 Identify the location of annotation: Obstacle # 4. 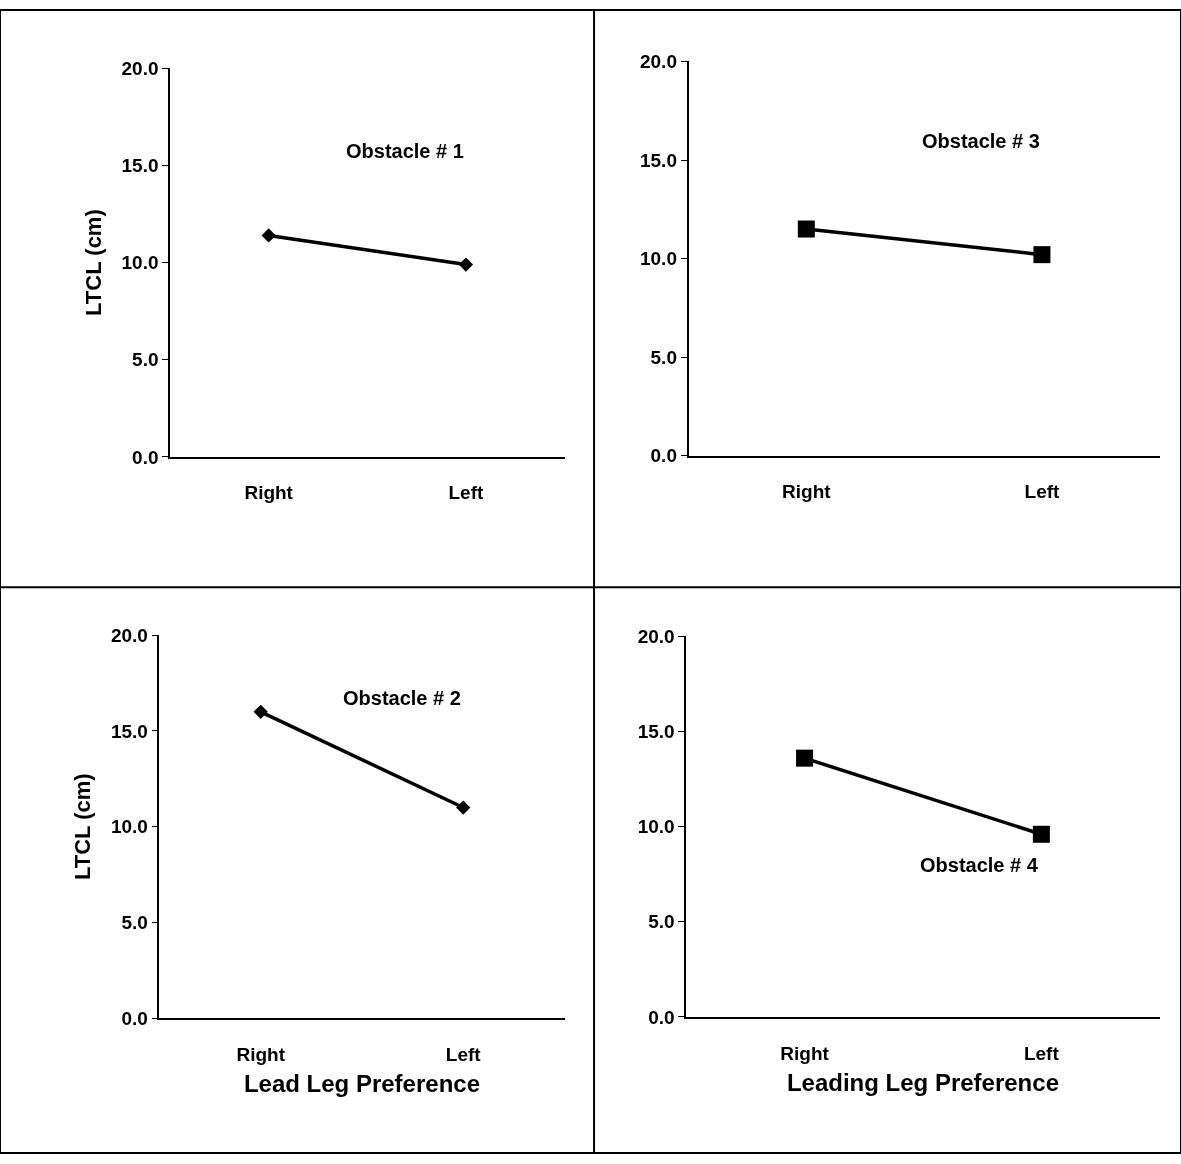
(979, 865).